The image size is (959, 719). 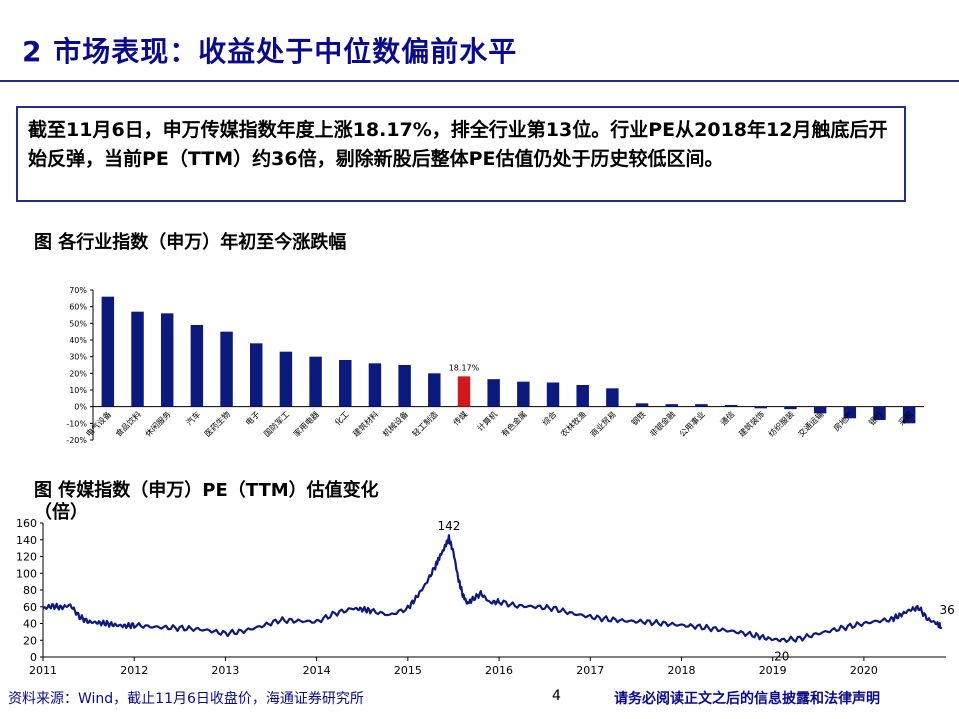 I want to click on bar-category-label: 建筑装饰, so click(x=751, y=424).